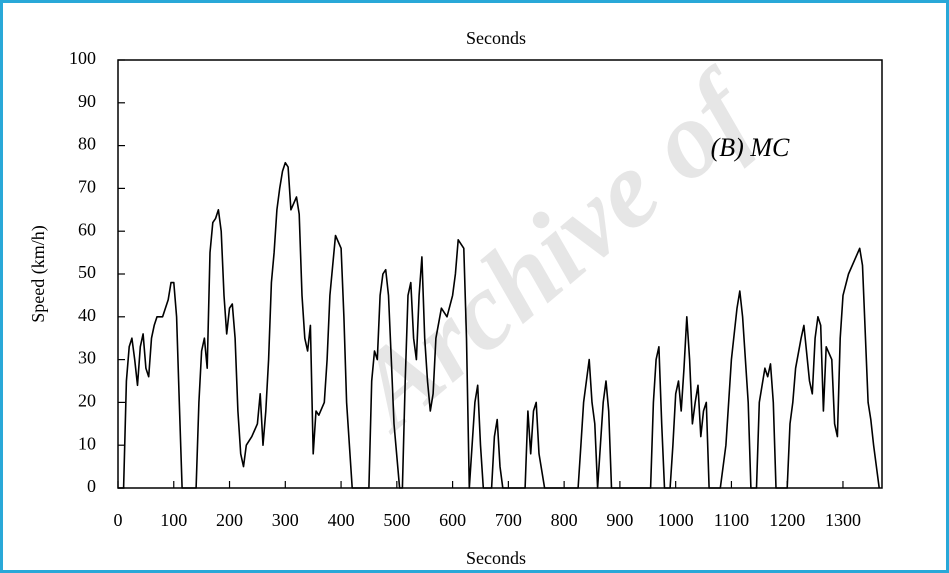  What do you see at coordinates (87, 358) in the screenshot?
I see `y-tick-label: 30` at bounding box center [87, 358].